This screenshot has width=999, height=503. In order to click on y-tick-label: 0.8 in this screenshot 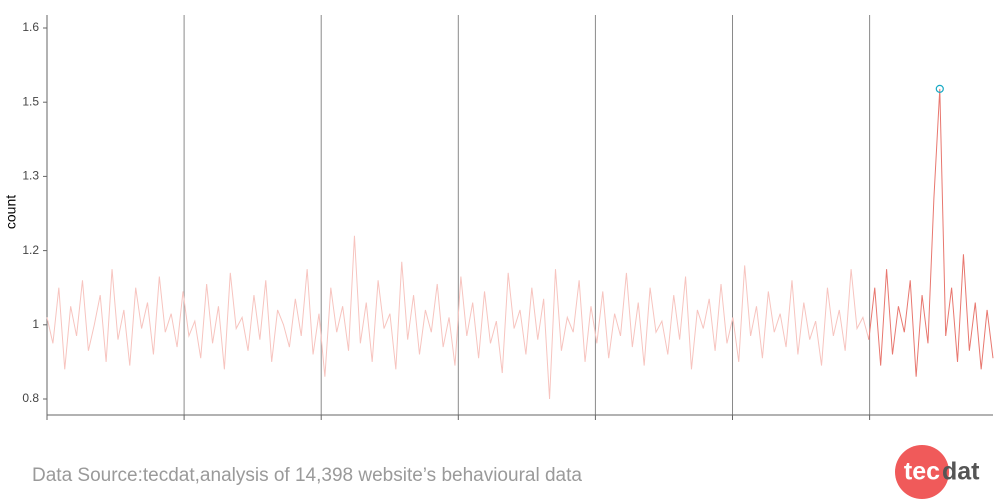, I will do `click(30, 398)`.